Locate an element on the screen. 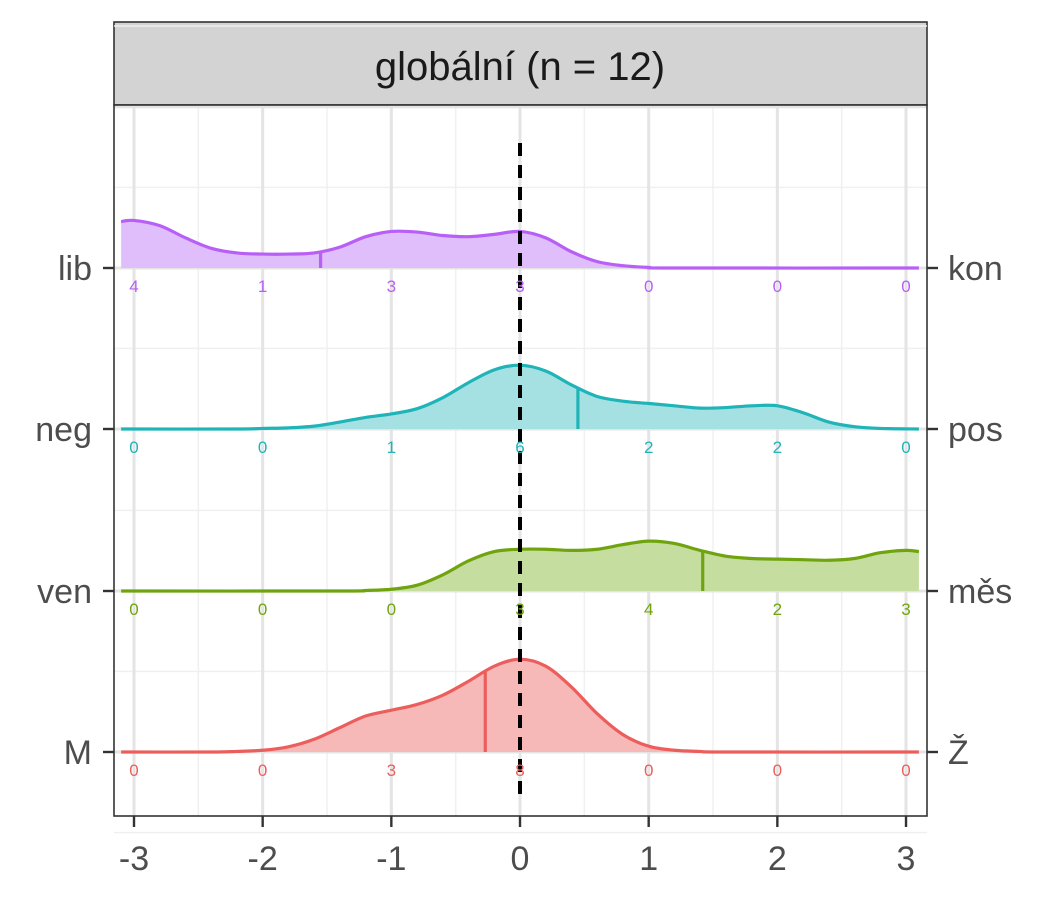  x-axis: -3 -2 -1 0 1 2 3 is located at coordinates (517, 847).